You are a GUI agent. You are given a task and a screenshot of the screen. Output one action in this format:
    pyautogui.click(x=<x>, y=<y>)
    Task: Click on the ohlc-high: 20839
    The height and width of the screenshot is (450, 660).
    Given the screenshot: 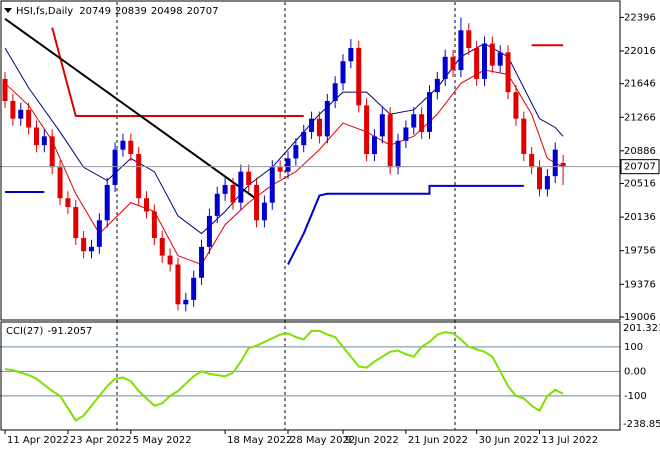 What is the action you would take?
    pyautogui.click(x=131, y=11)
    